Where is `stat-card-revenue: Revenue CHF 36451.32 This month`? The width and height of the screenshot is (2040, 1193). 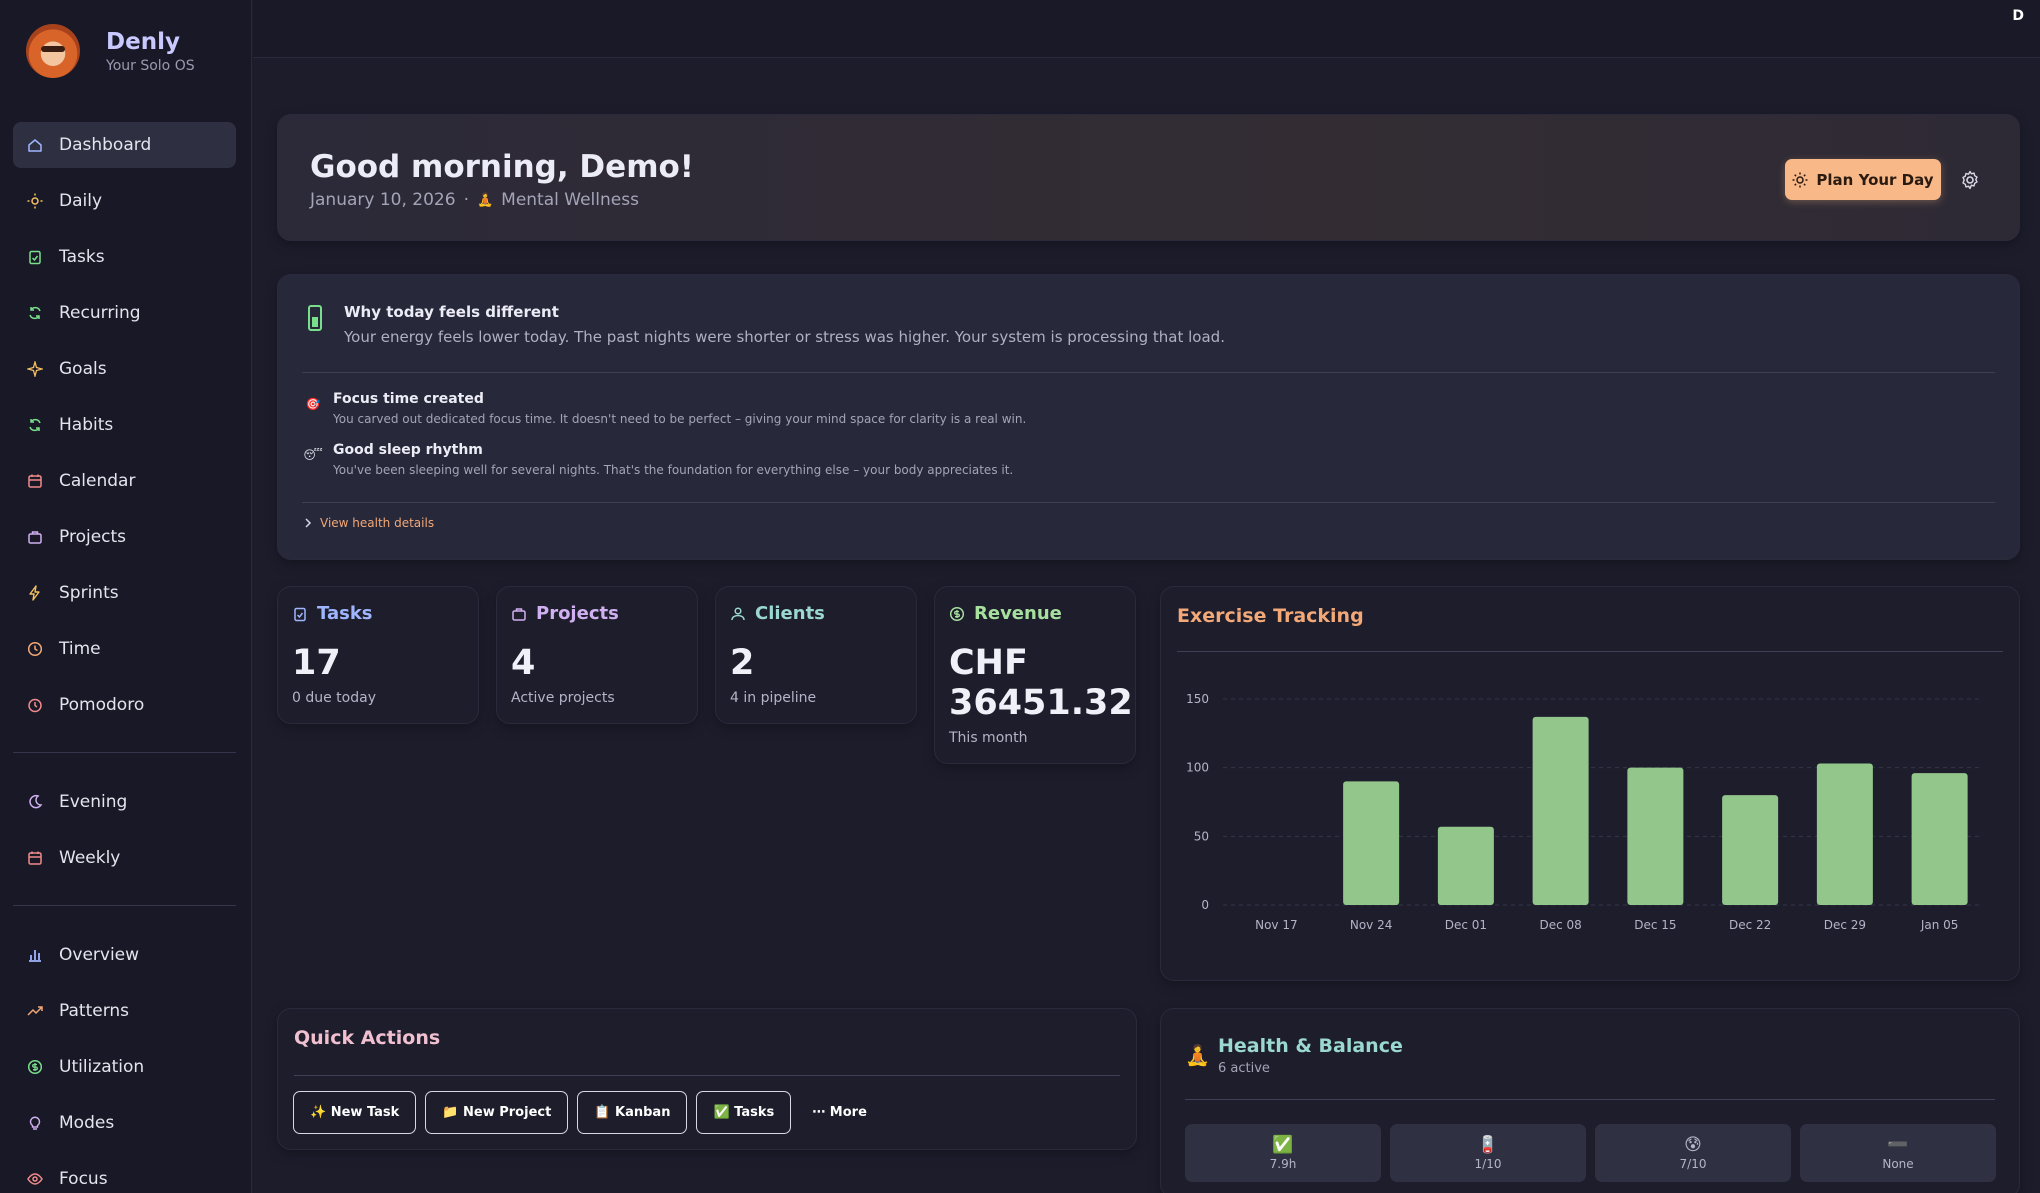
stat-card-revenue: Revenue CHF 36451.32 This month is located at coordinates (1035, 675).